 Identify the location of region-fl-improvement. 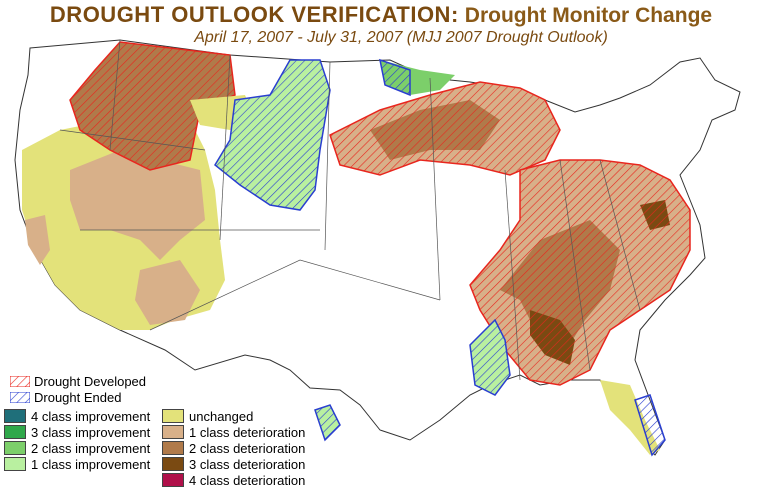
(650, 425).